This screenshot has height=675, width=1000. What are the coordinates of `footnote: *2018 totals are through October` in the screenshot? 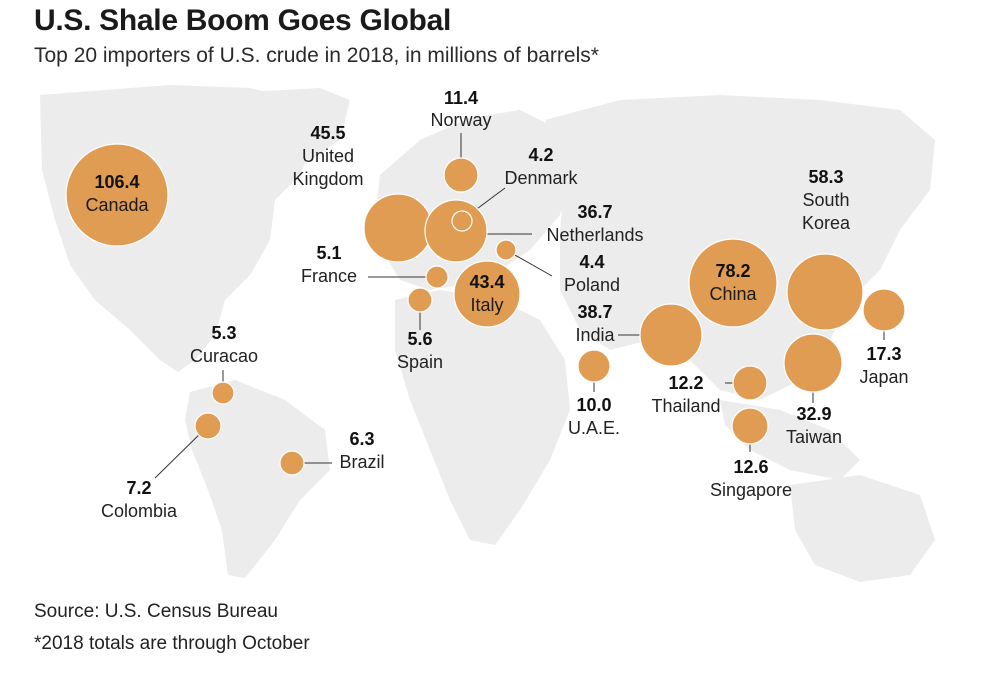 It's located at (172, 643).